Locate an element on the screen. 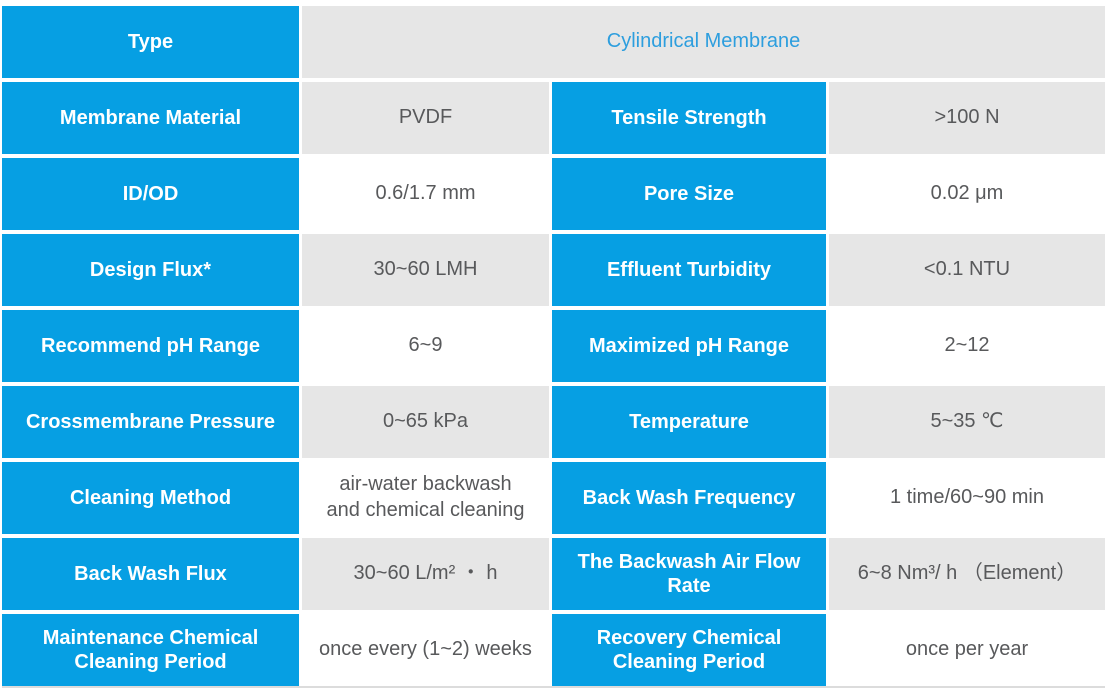 The image size is (1110, 694). spec-label-temperature: Temperature is located at coordinates (689, 422).